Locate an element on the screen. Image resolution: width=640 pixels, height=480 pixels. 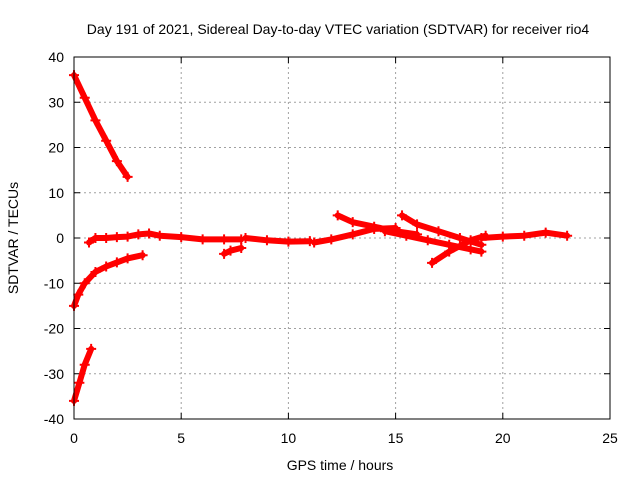
x-tick-label: 5 is located at coordinates (181, 438).